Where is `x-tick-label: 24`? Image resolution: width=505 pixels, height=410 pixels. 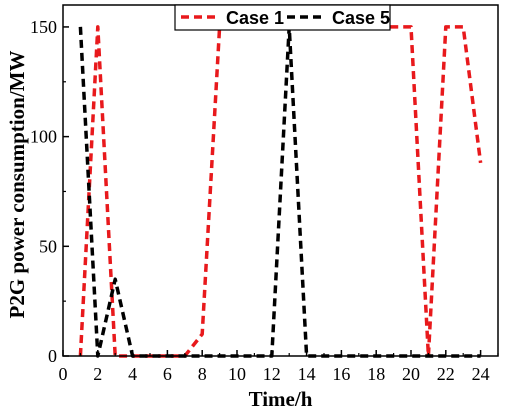 x-tick-label: 24 is located at coordinates (481, 374).